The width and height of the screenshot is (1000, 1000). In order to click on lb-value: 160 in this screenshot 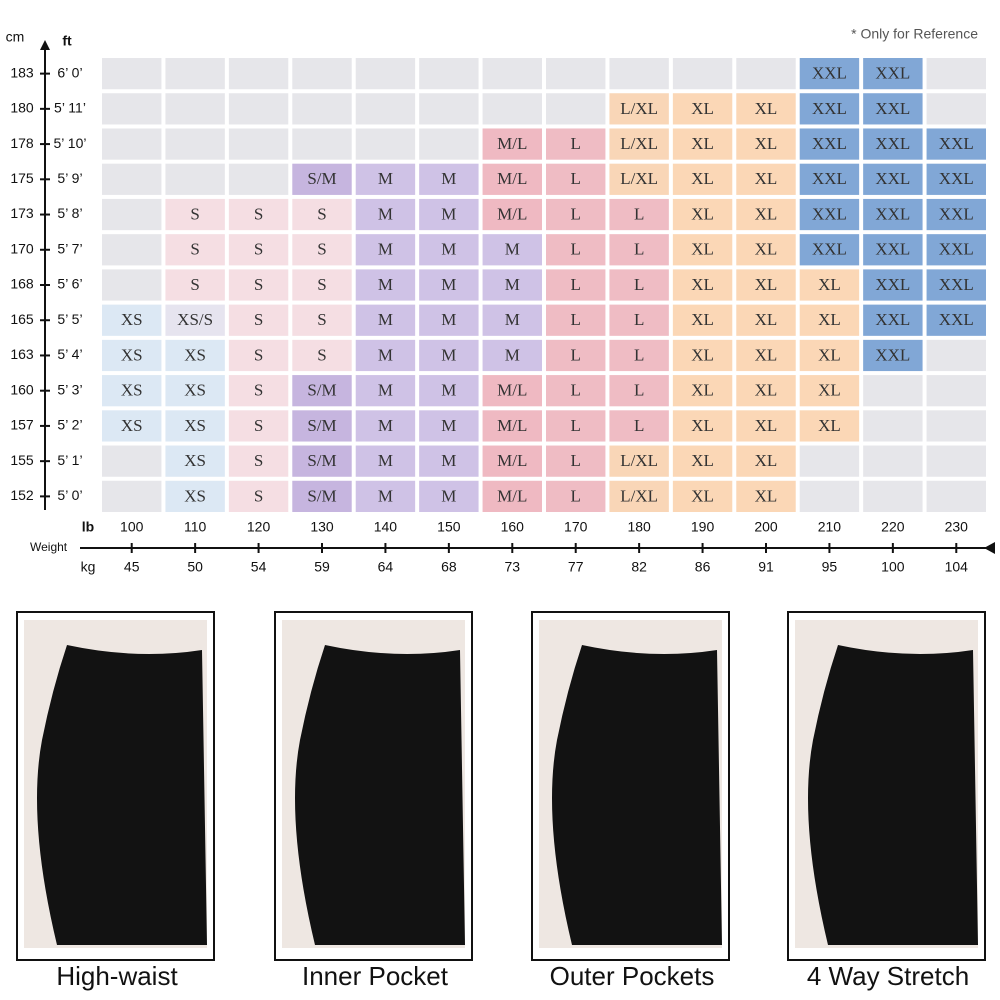, I will do `click(513, 527)`.